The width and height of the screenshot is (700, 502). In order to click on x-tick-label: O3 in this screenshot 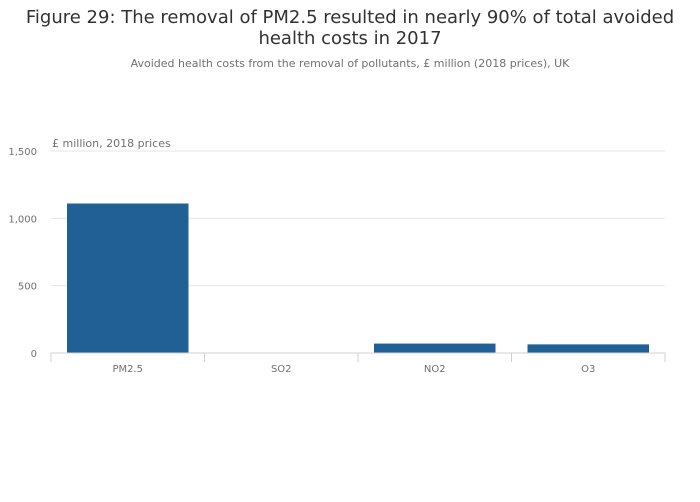, I will do `click(588, 369)`.